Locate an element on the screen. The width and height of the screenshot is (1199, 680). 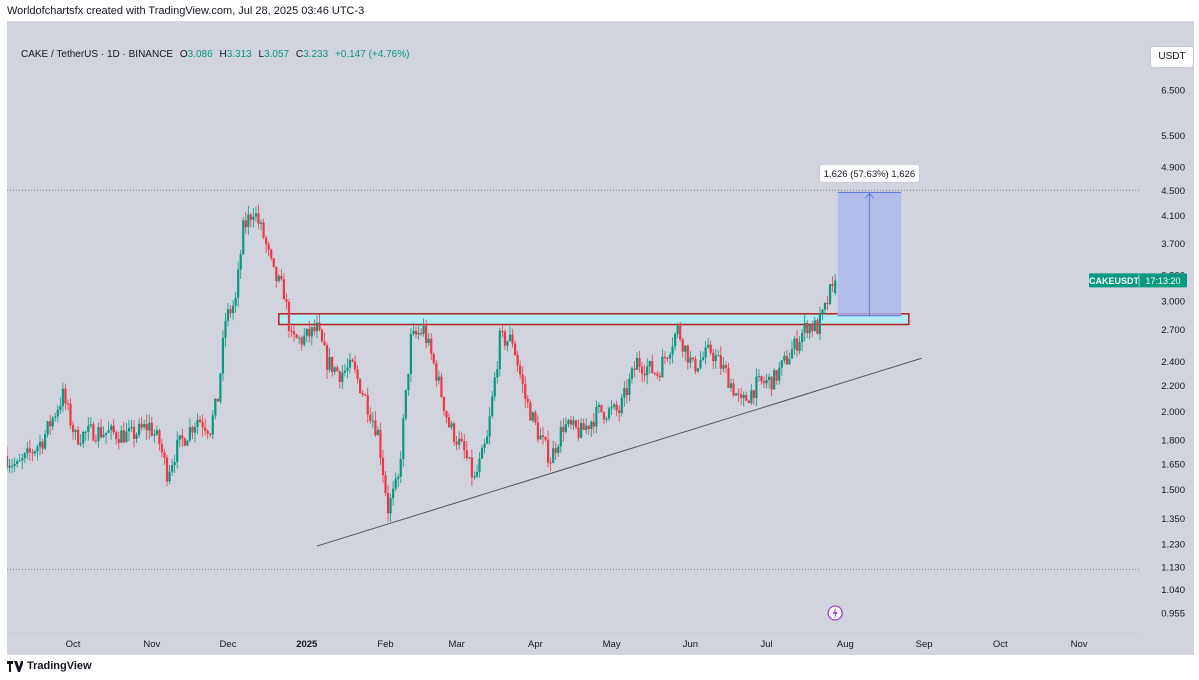
price-tick-label: 1.040 is located at coordinates (1173, 590).